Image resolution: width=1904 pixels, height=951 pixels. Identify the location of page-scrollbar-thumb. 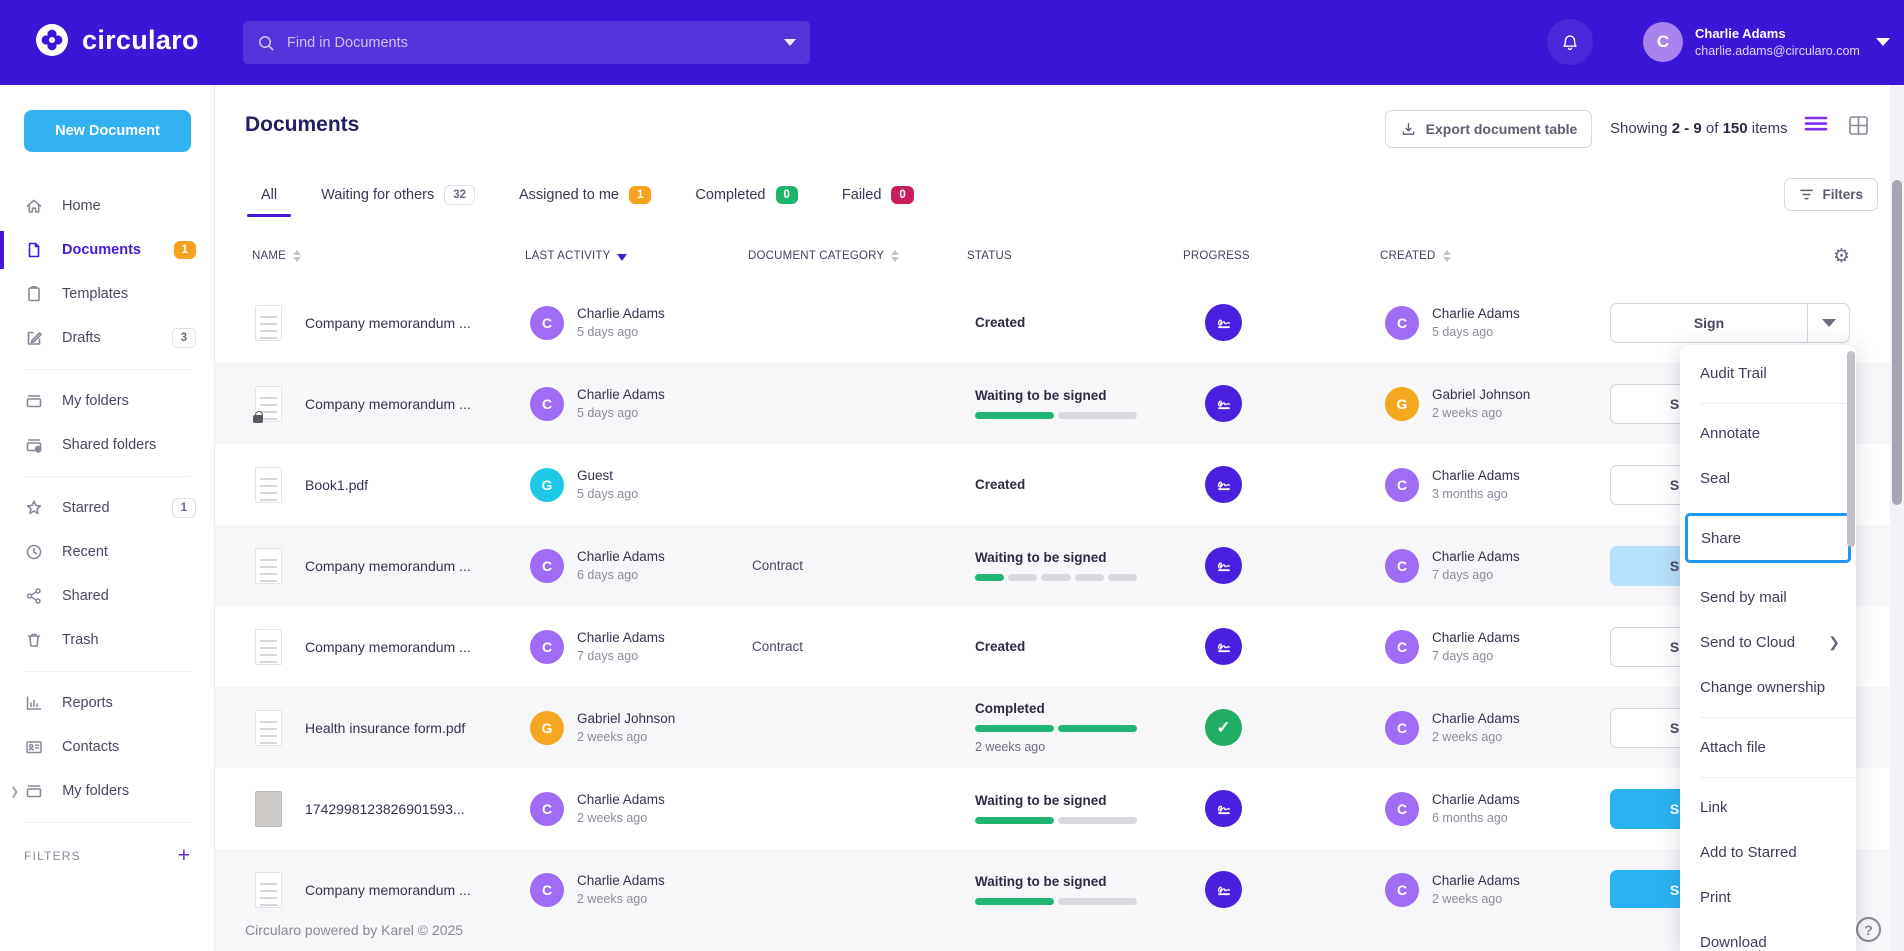
(1897, 342).